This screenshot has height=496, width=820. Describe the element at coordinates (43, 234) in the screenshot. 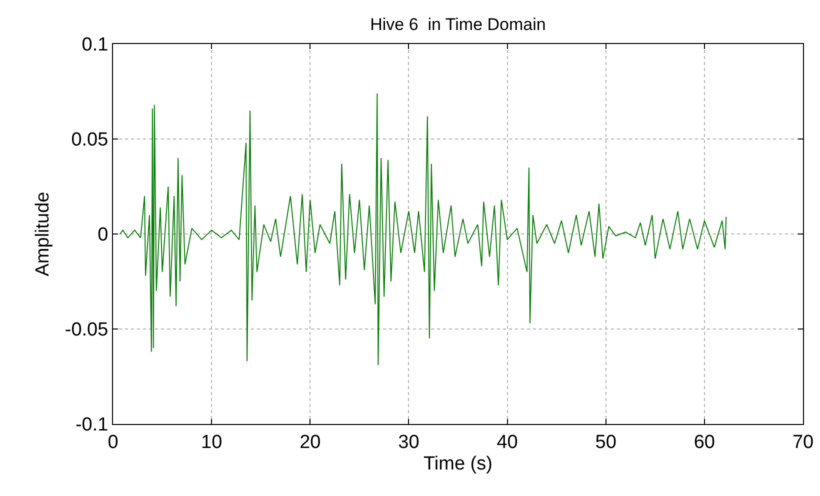

I see `y-axis-title: Amplitude` at that location.